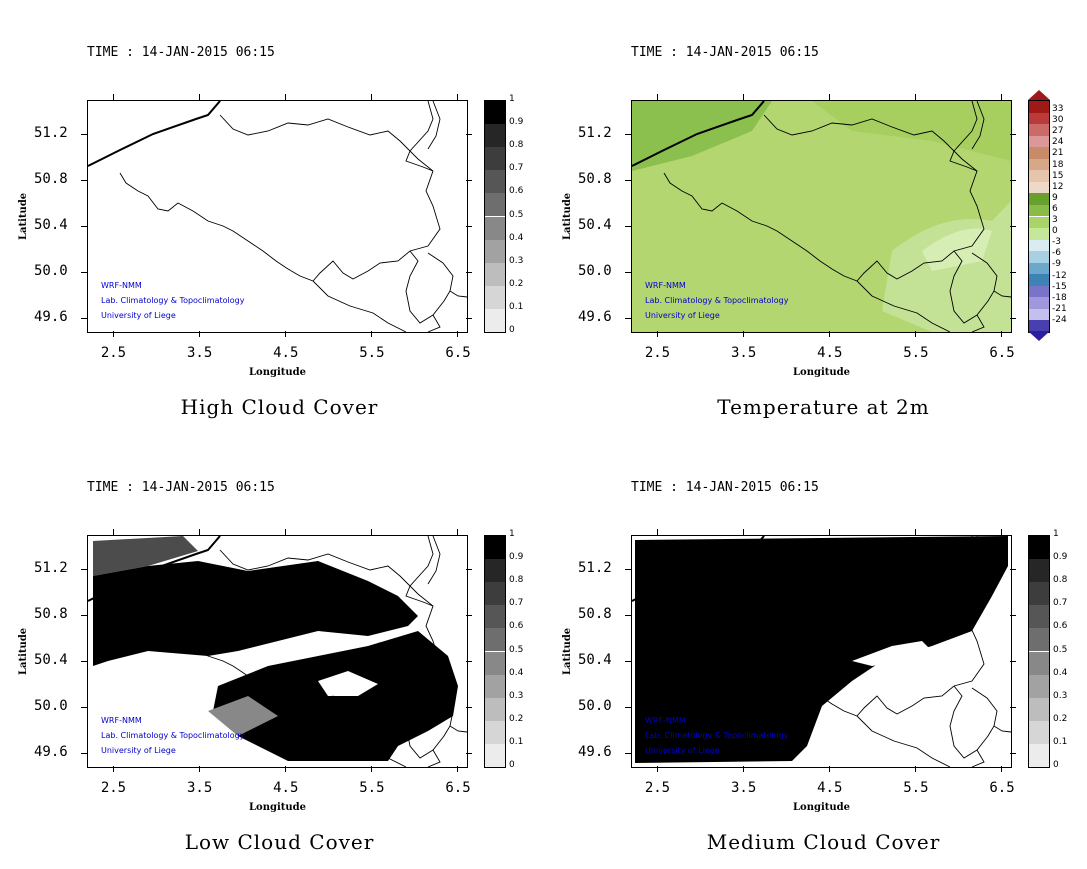 The height and width of the screenshot is (869, 1087). I want to click on colorbar-tick-label: -21, so click(1059, 308).